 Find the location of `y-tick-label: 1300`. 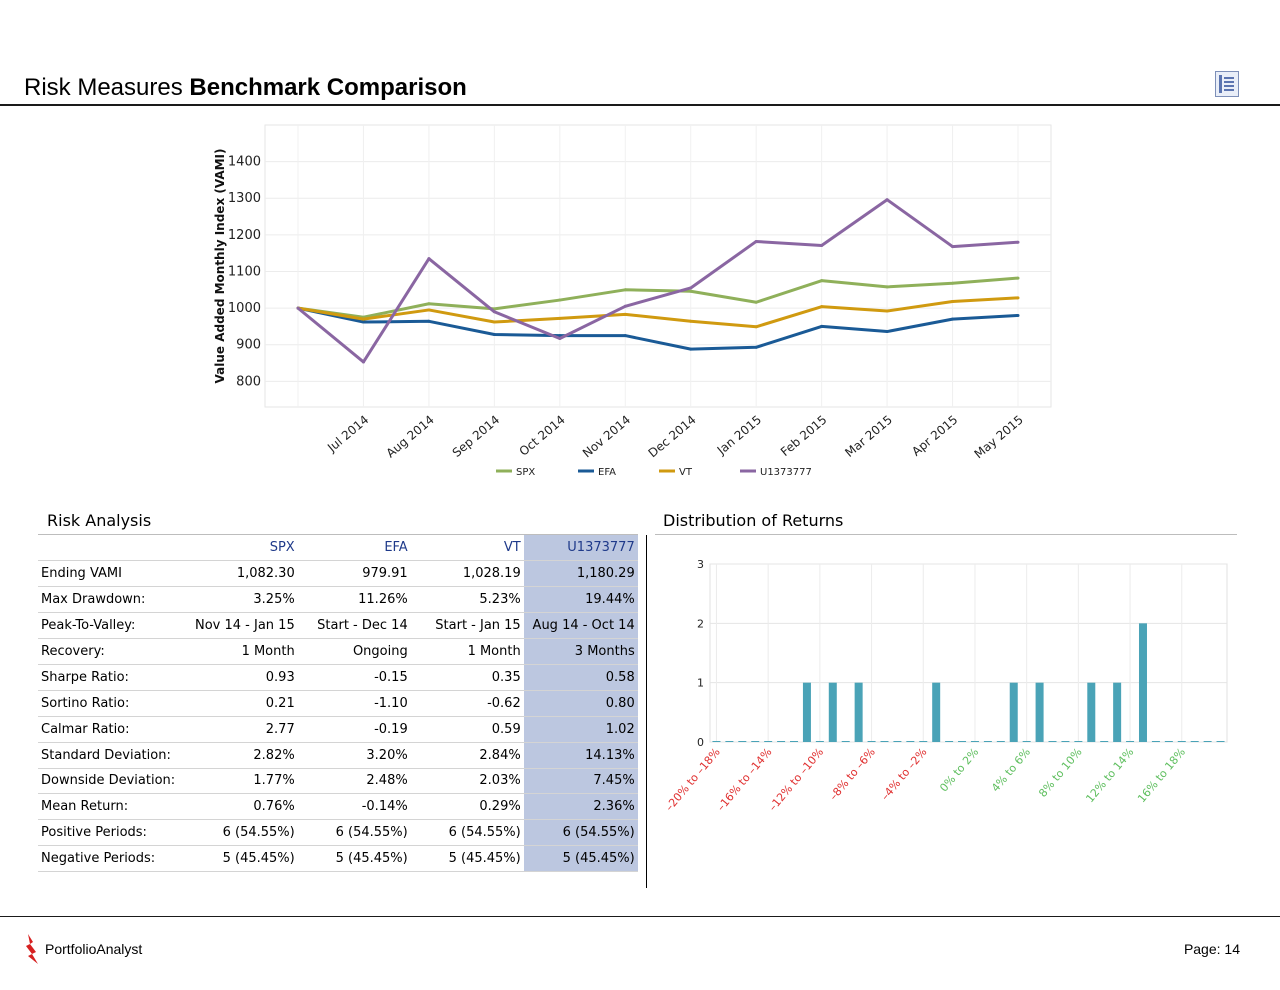

y-tick-label: 1300 is located at coordinates (244, 198).